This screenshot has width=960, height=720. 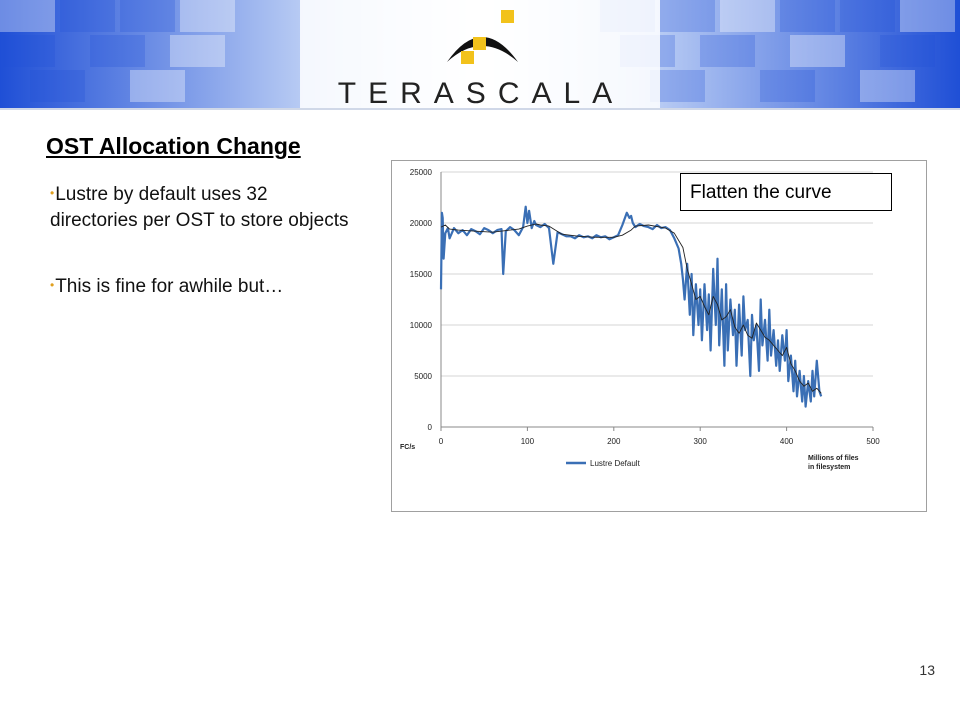 What do you see at coordinates (615, 463) in the screenshot?
I see `legend-label: Lustre Default` at bounding box center [615, 463].